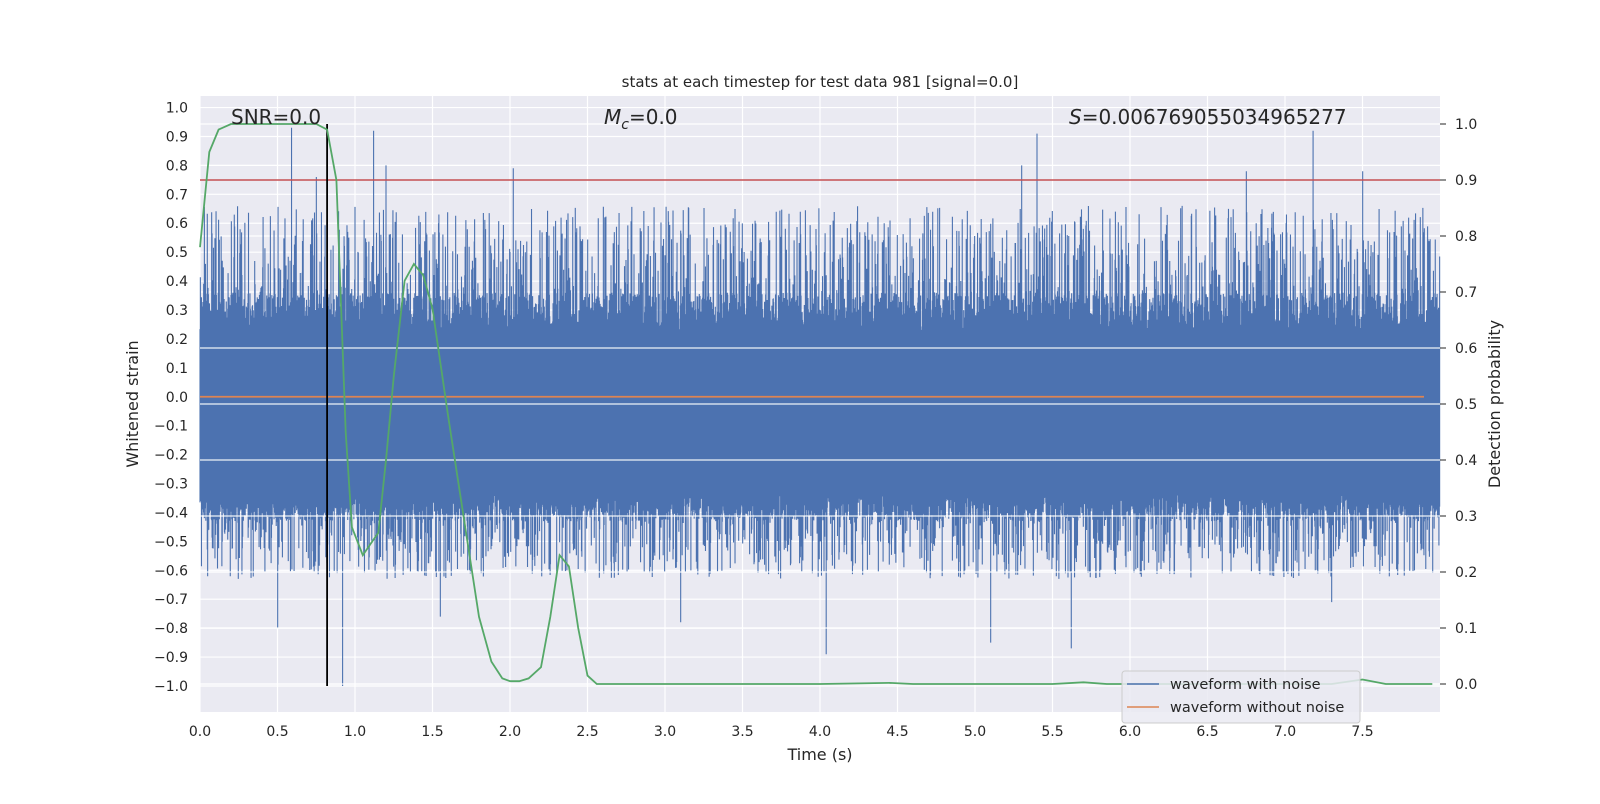  I want to click on y-tick-label: −0.2, so click(171, 456).